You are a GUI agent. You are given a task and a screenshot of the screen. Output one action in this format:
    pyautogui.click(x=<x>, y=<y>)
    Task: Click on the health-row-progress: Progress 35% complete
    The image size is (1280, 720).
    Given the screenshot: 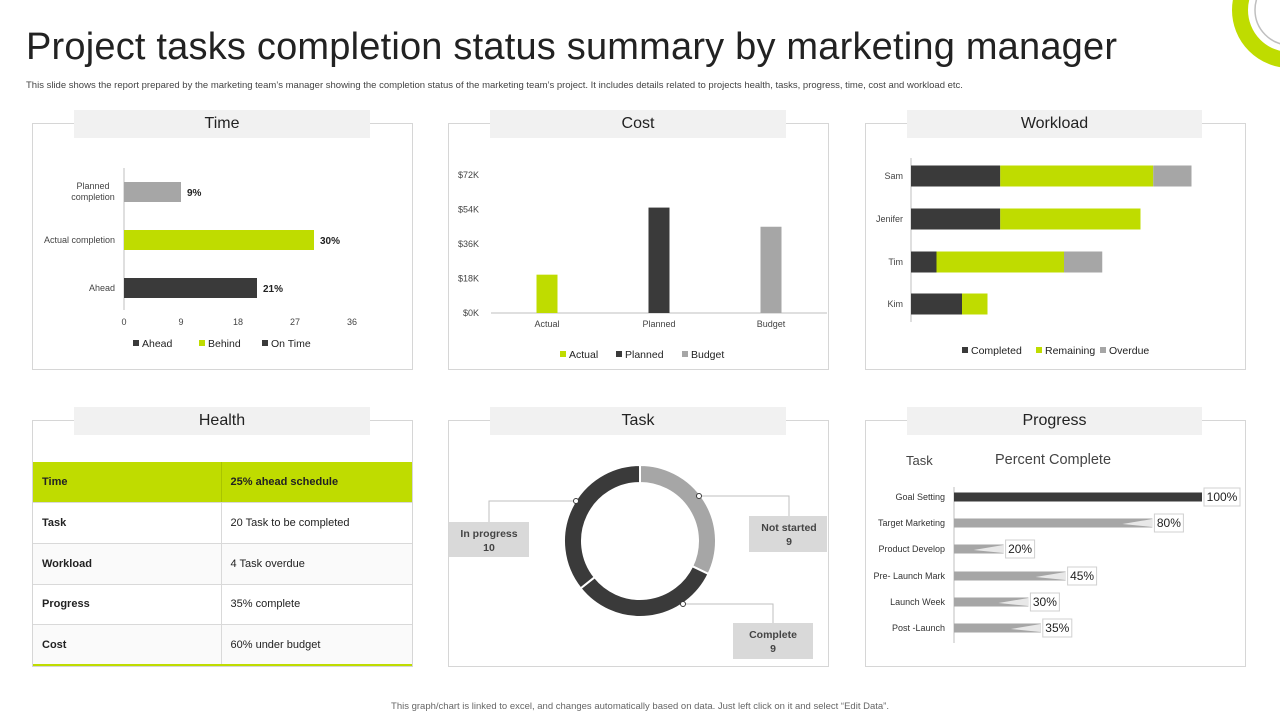 What is the action you would take?
    pyautogui.click(x=222, y=605)
    